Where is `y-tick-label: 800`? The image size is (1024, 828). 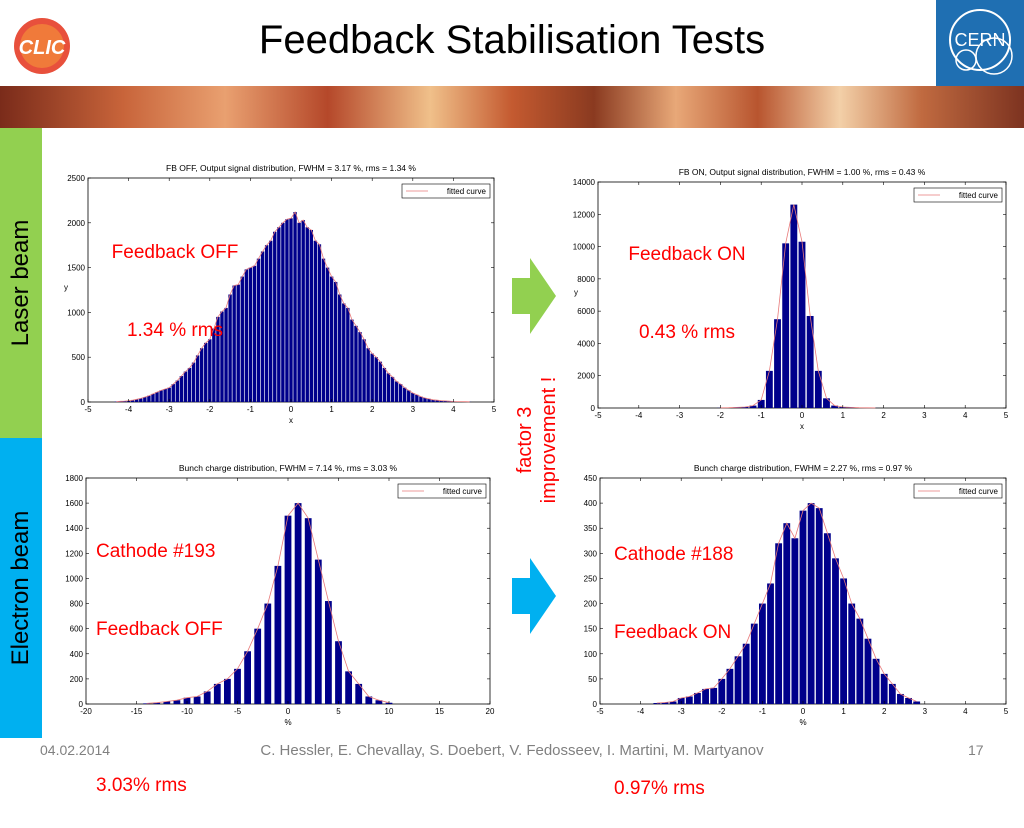 y-tick-label: 800 is located at coordinates (77, 604).